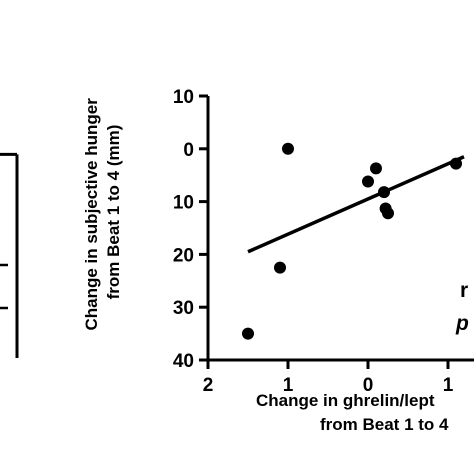 Image resolution: width=474 pixels, height=474 pixels. I want to click on x-tick-label: 0, so click(368, 385).